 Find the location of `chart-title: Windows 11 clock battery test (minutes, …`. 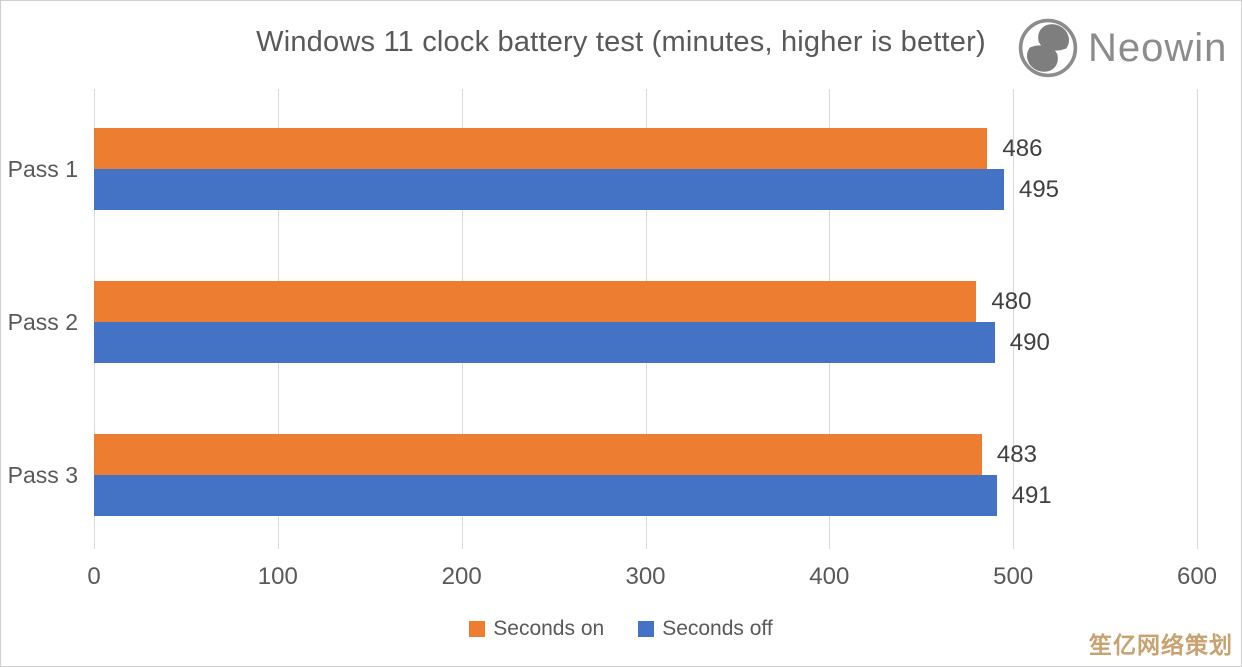

chart-title: Windows 11 clock battery test (minutes, … is located at coordinates (621, 42).